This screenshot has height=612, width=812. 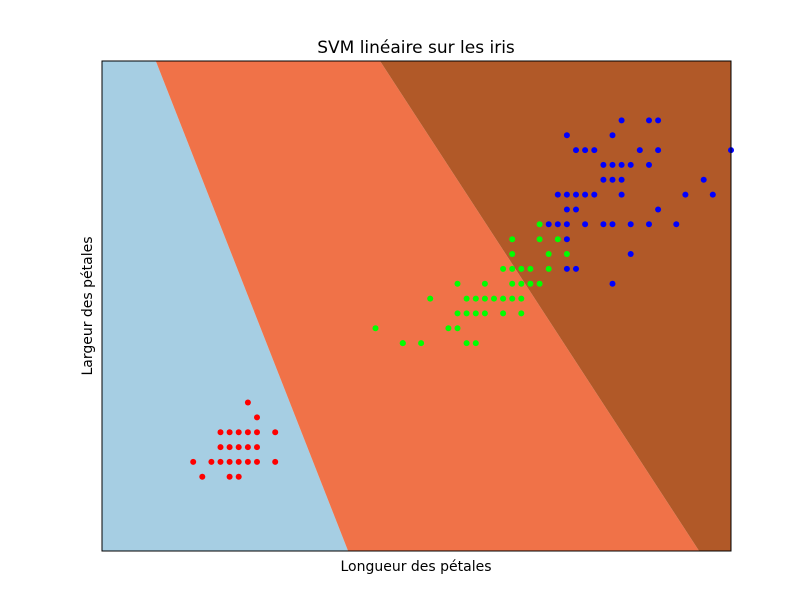 I want to click on y-axis-label: Largeur des pétales, so click(x=88, y=305).